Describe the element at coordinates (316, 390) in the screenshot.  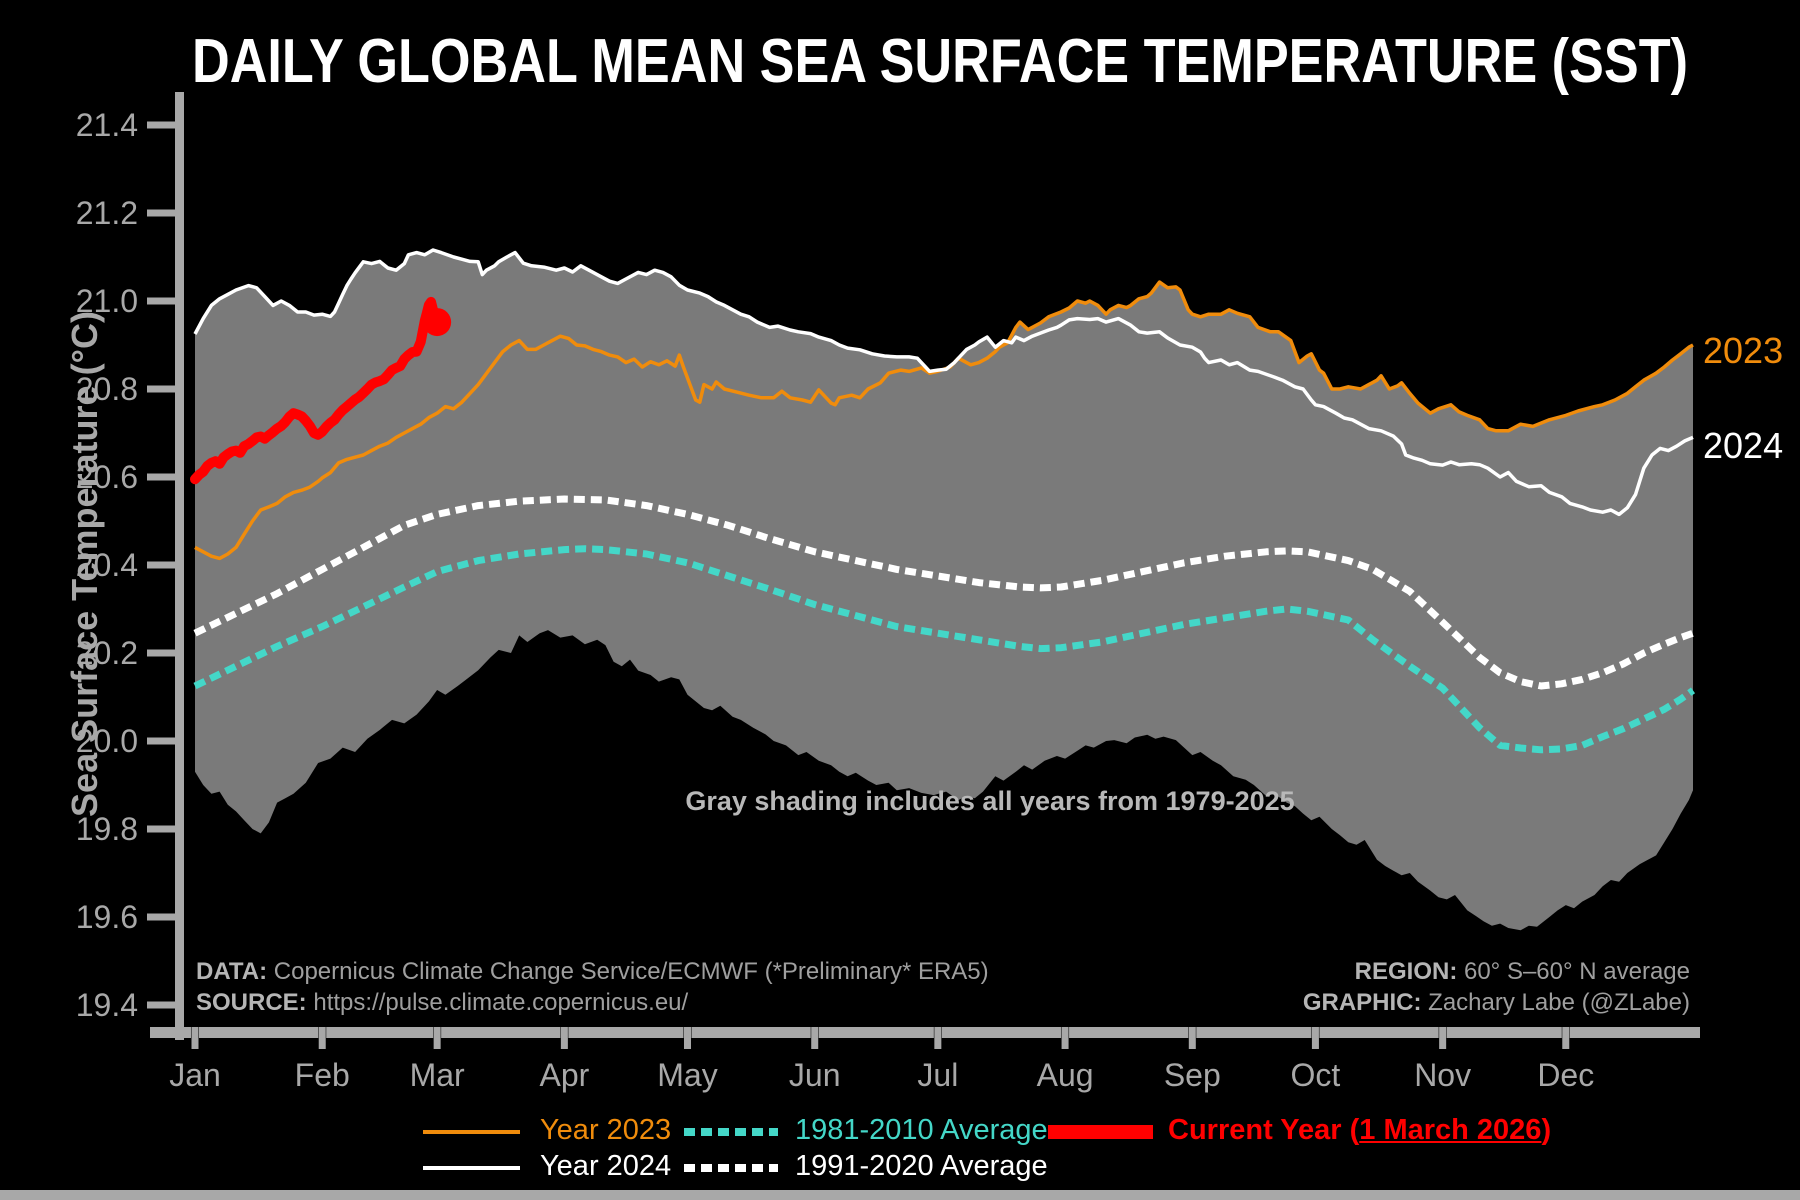
I see `line-current-year` at that location.